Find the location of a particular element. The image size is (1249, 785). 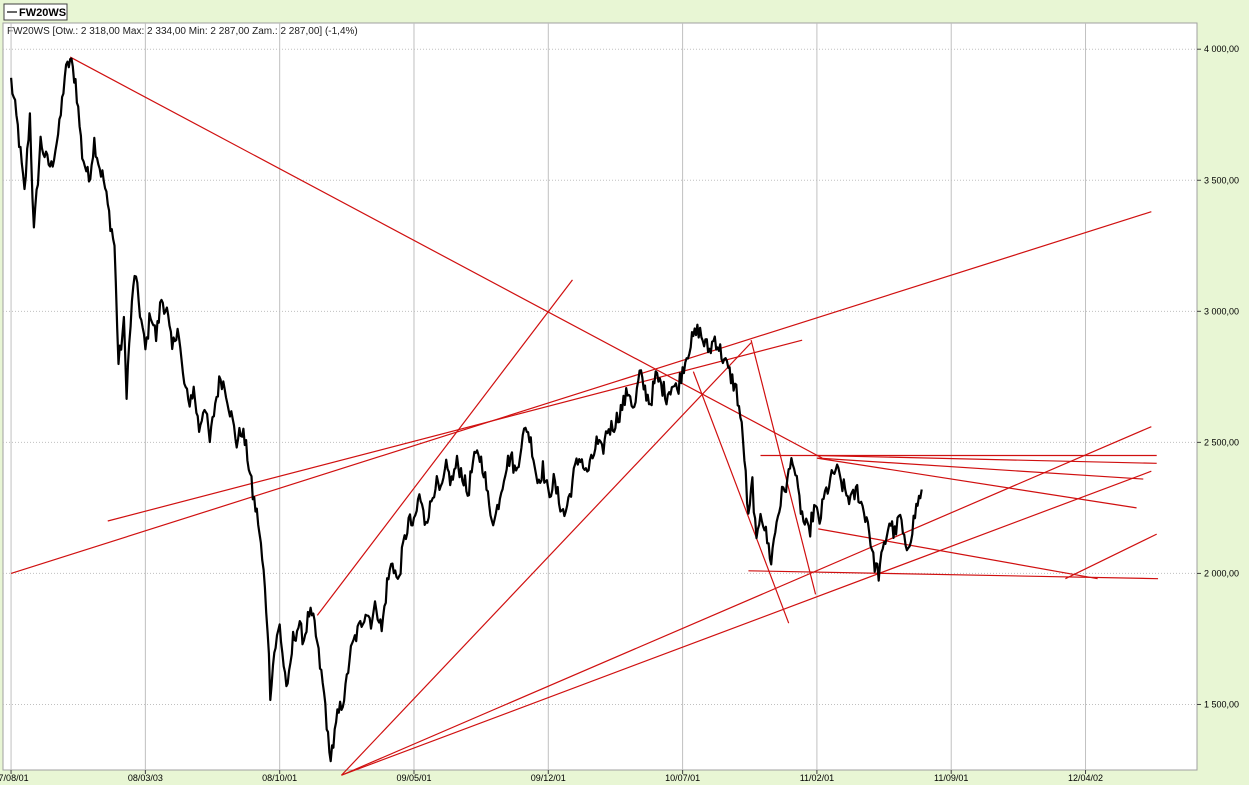

series-tab: FW20WS is located at coordinates (35, 12).